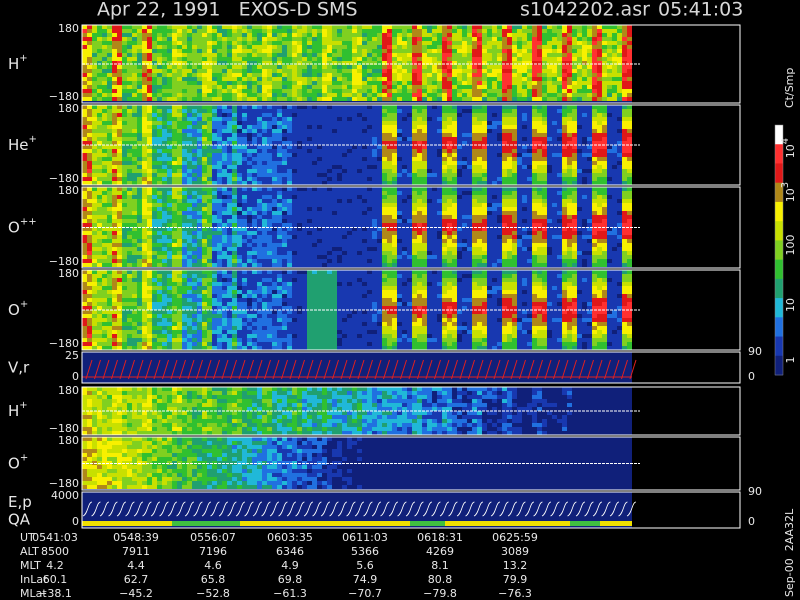 The height and width of the screenshot is (600, 800). What do you see at coordinates (68, 108) in the screenshot?
I see `y-tick-label: 180` at bounding box center [68, 108].